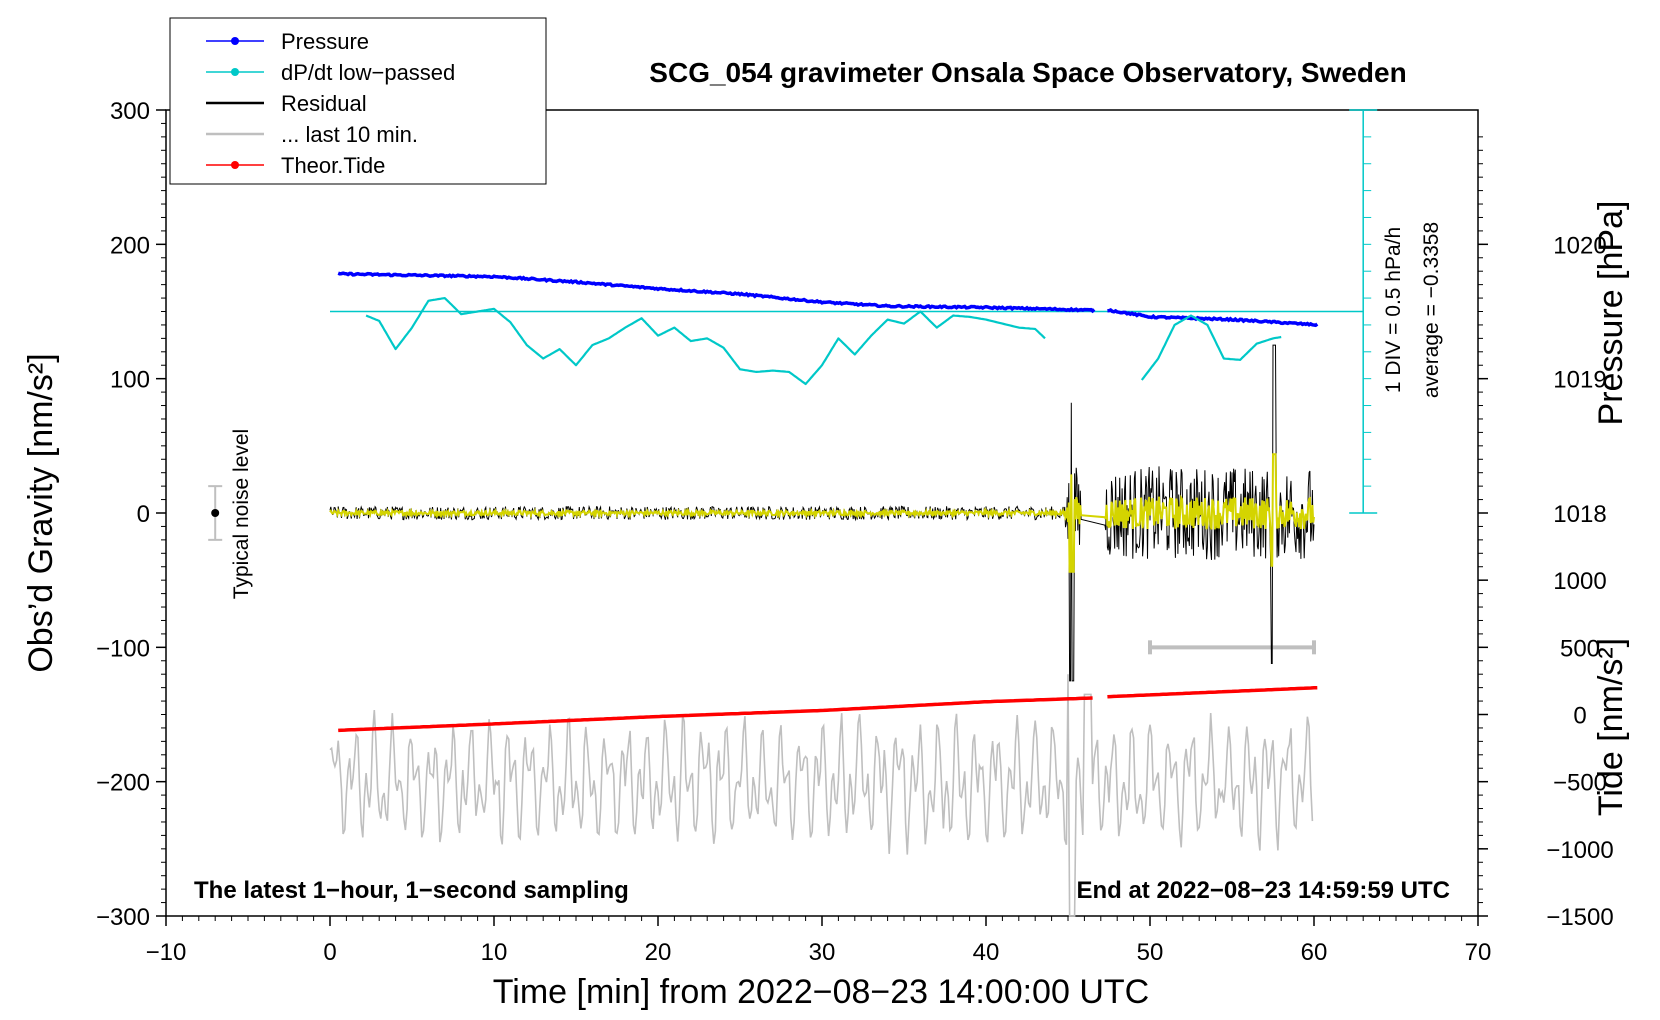  What do you see at coordinates (821, 795) in the screenshot?
I see `last-10-min-line` at bounding box center [821, 795].